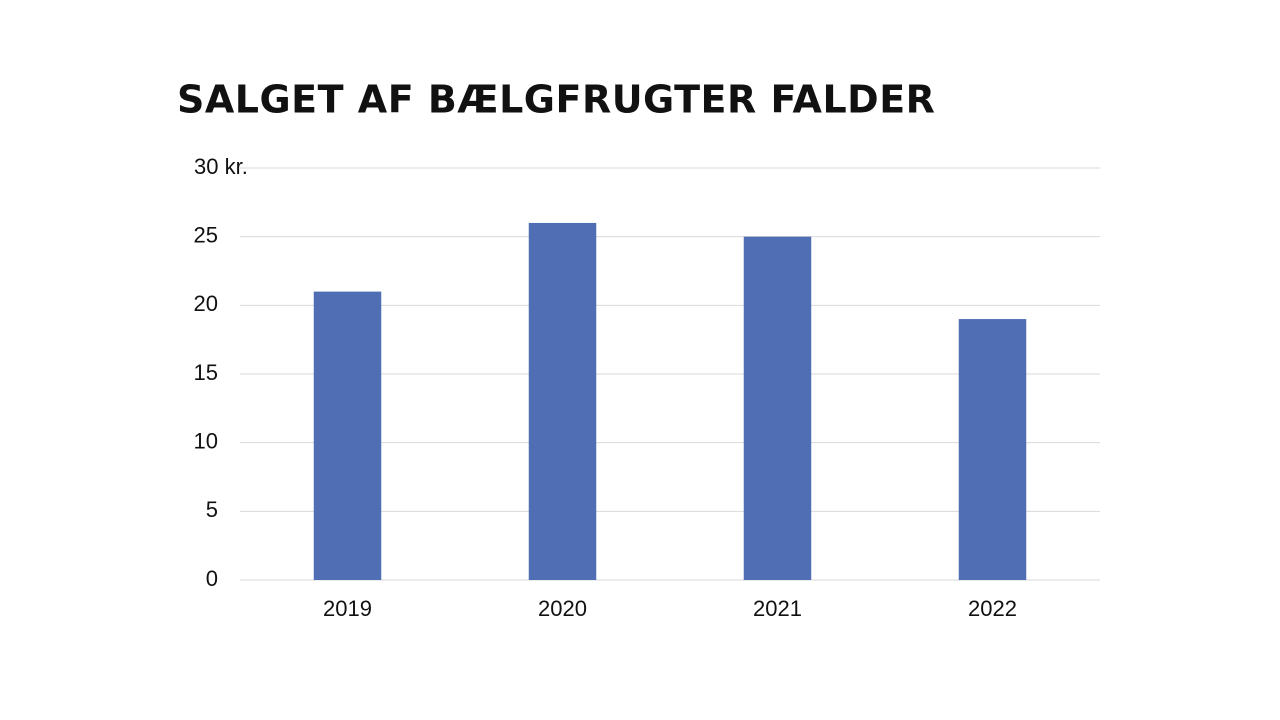 This screenshot has width=1280, height=720. Describe the element at coordinates (556, 100) in the screenshot. I see `chart-title: SALGET AF BÆLGFRUGTER FALDER` at that location.